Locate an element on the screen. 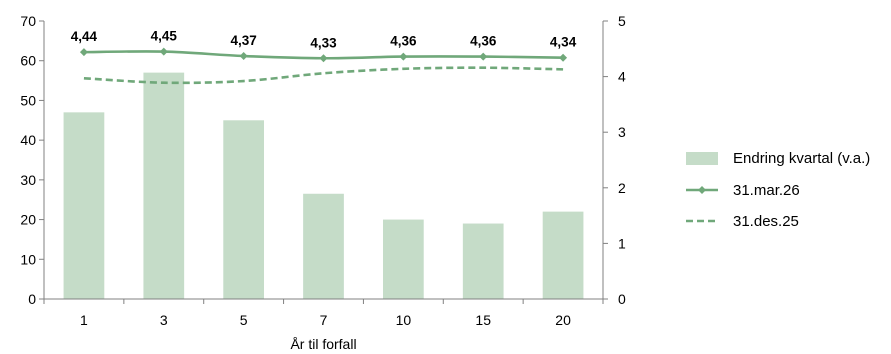 The image size is (891, 354). y-left-tick-label: 70 is located at coordinates (28, 21).